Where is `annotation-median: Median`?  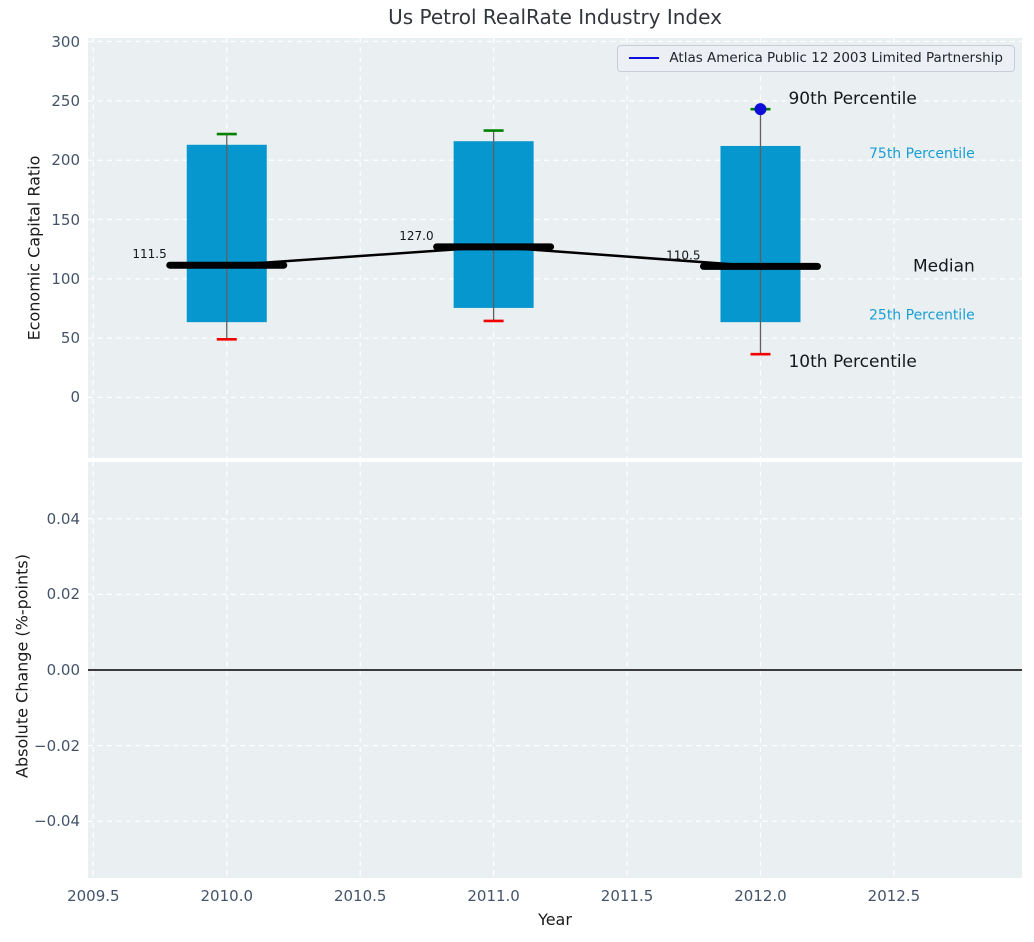 annotation-median: Median is located at coordinates (944, 266).